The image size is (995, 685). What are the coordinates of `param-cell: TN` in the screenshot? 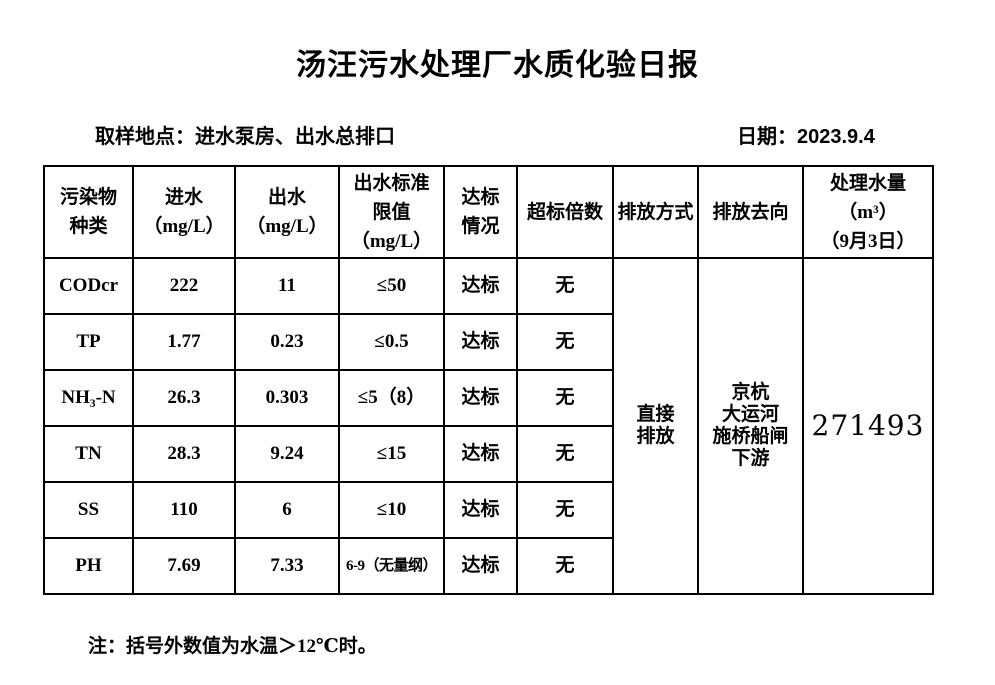 It's located at (88, 454).